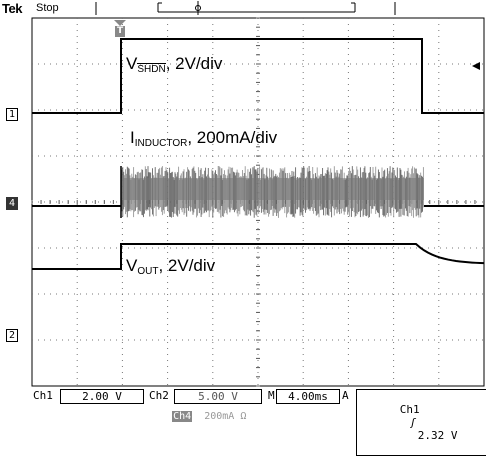 Image resolution: width=486 pixels, height=456 pixels. What do you see at coordinates (132, 63) in the screenshot?
I see `shdn-prefix: V` at bounding box center [132, 63].